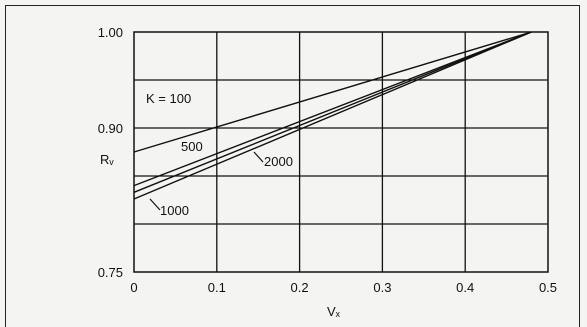 The height and width of the screenshot is (327, 587). What do you see at coordinates (334, 311) in the screenshot?
I see `x-axis-label: Vₓ` at bounding box center [334, 311].